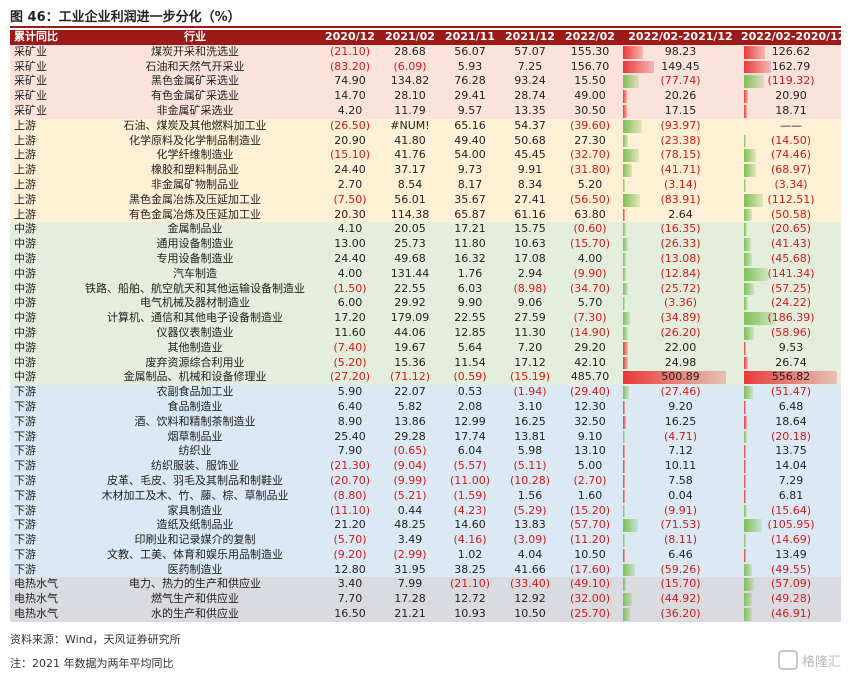  I want to click on header-diff-2021-12: 2022/02-2021/12, so click(680, 37).